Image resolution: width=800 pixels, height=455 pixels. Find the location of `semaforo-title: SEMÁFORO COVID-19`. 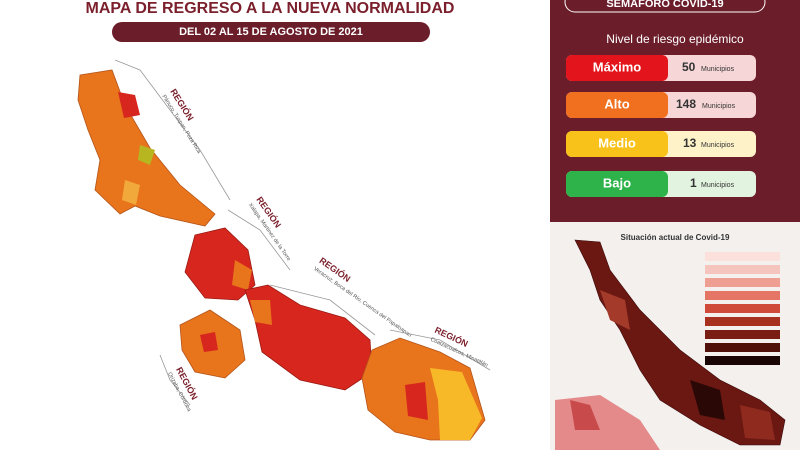

semaforo-title: SEMÁFORO COVID-19 is located at coordinates (664, 5).